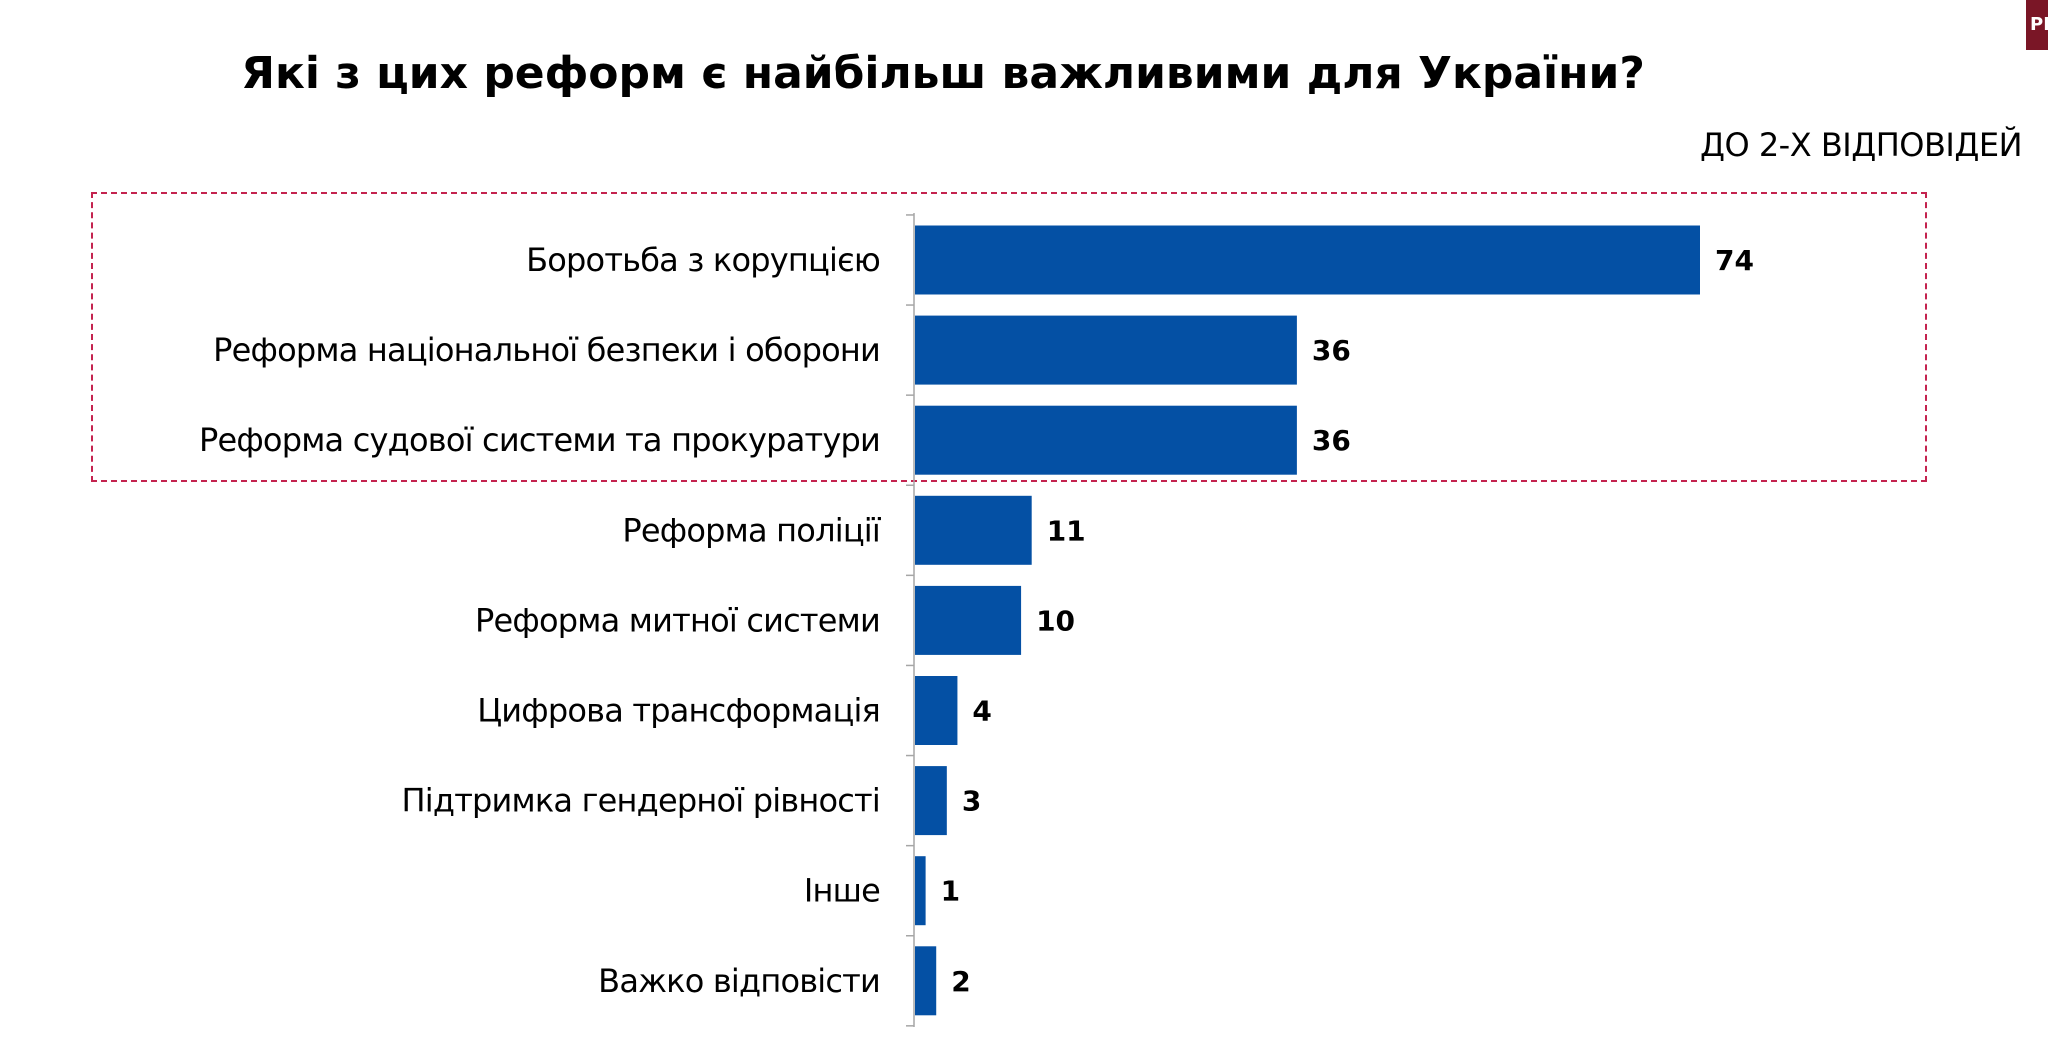 The height and width of the screenshot is (1057, 2048). What do you see at coordinates (751, 530) in the screenshot?
I see `category-label: Реформа поліції` at bounding box center [751, 530].